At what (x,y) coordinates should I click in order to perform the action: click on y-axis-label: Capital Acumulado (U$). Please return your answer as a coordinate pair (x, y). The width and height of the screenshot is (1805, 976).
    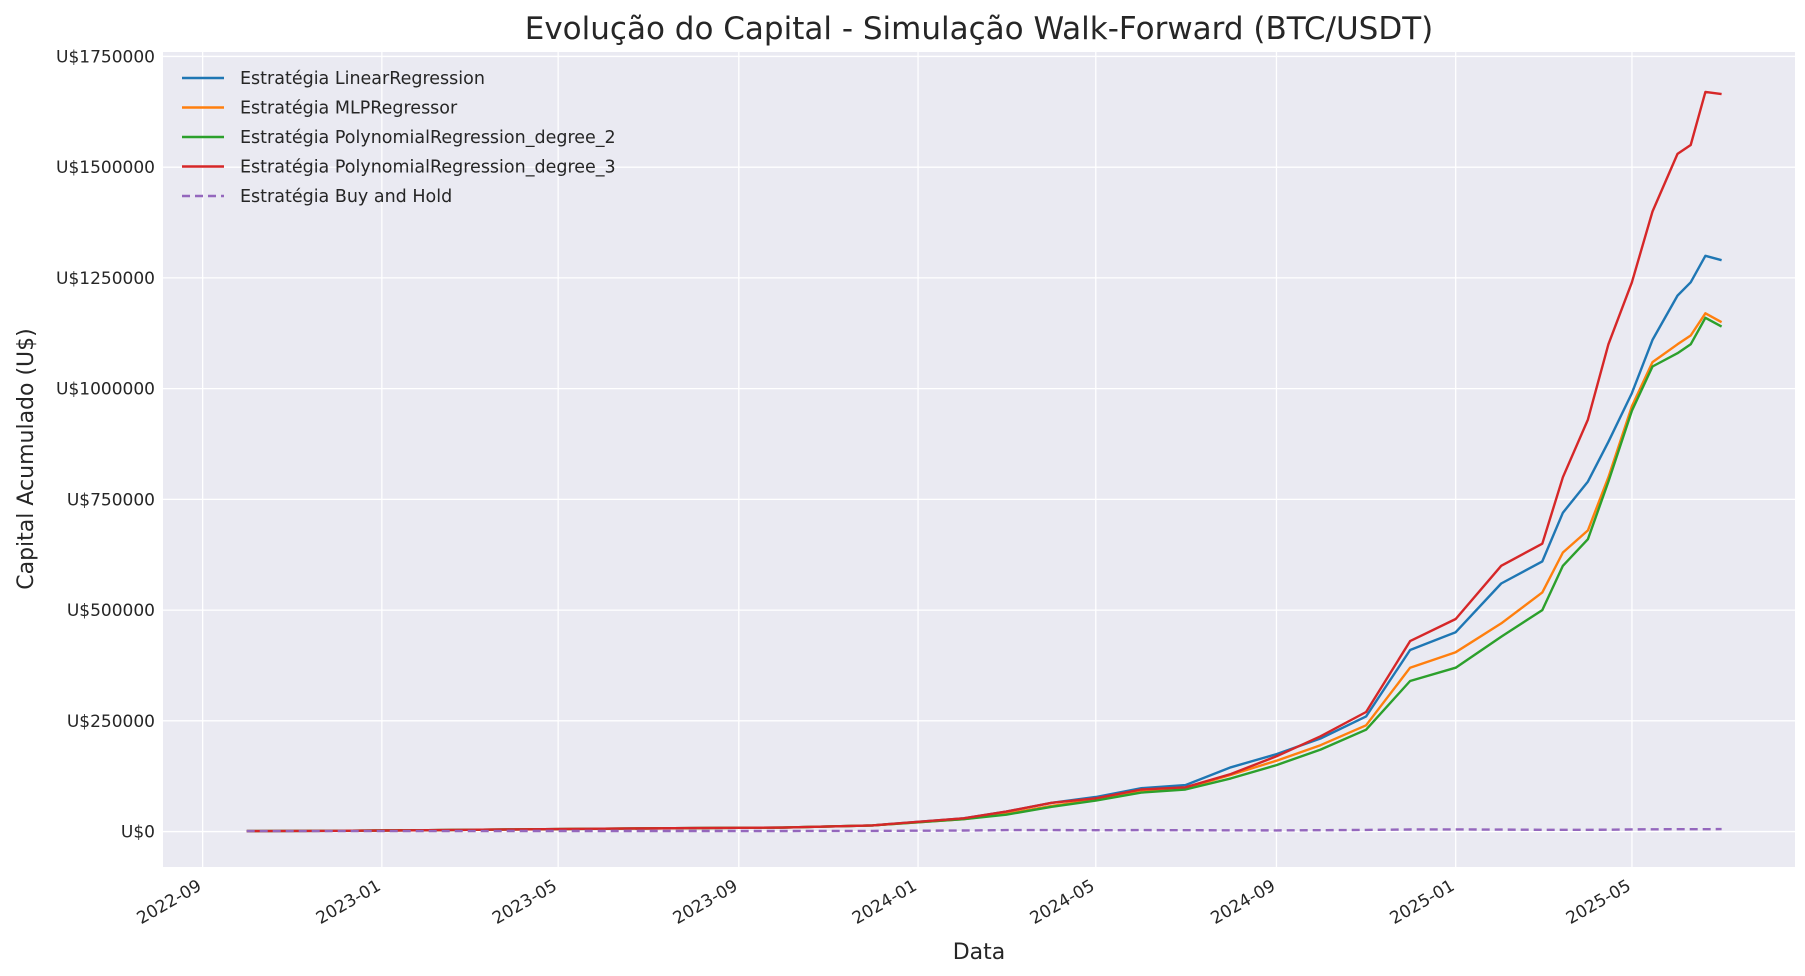
    Looking at the image, I should click on (26, 459).